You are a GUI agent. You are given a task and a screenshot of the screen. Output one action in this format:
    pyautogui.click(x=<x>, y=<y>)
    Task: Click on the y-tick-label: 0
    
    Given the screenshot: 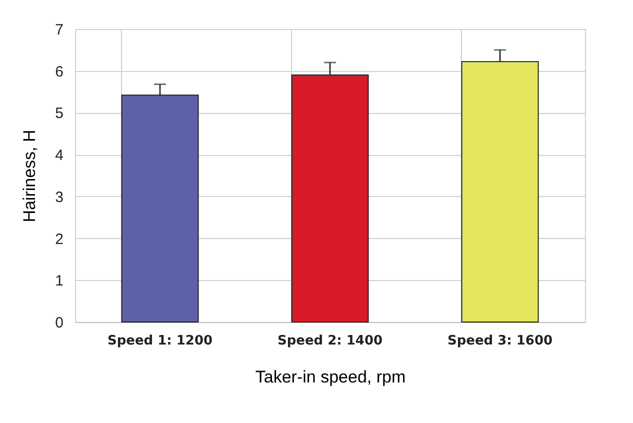 What is the action you would take?
    pyautogui.click(x=59, y=323)
    